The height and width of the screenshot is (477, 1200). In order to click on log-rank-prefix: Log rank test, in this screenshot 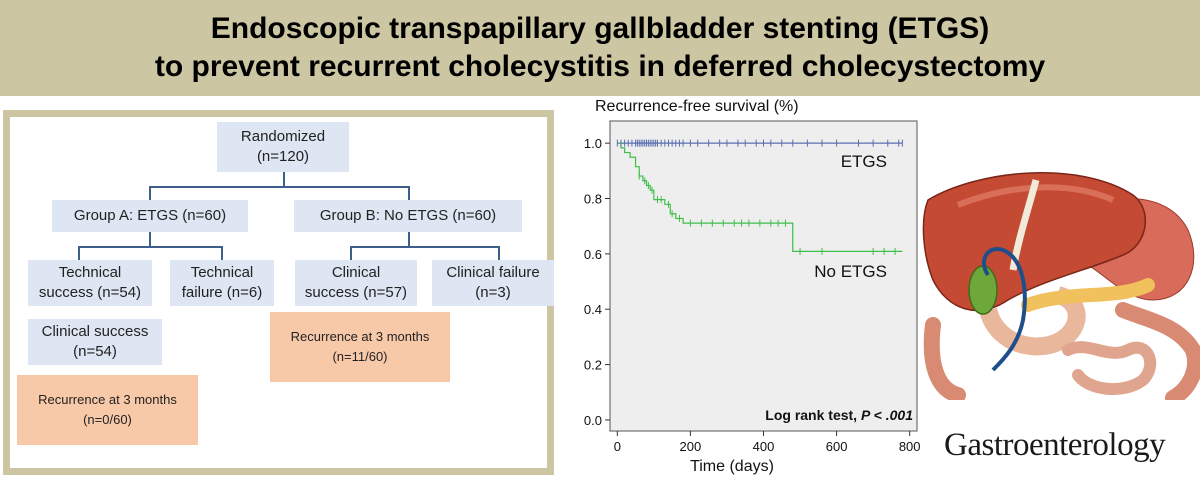, I will do `click(813, 415)`.